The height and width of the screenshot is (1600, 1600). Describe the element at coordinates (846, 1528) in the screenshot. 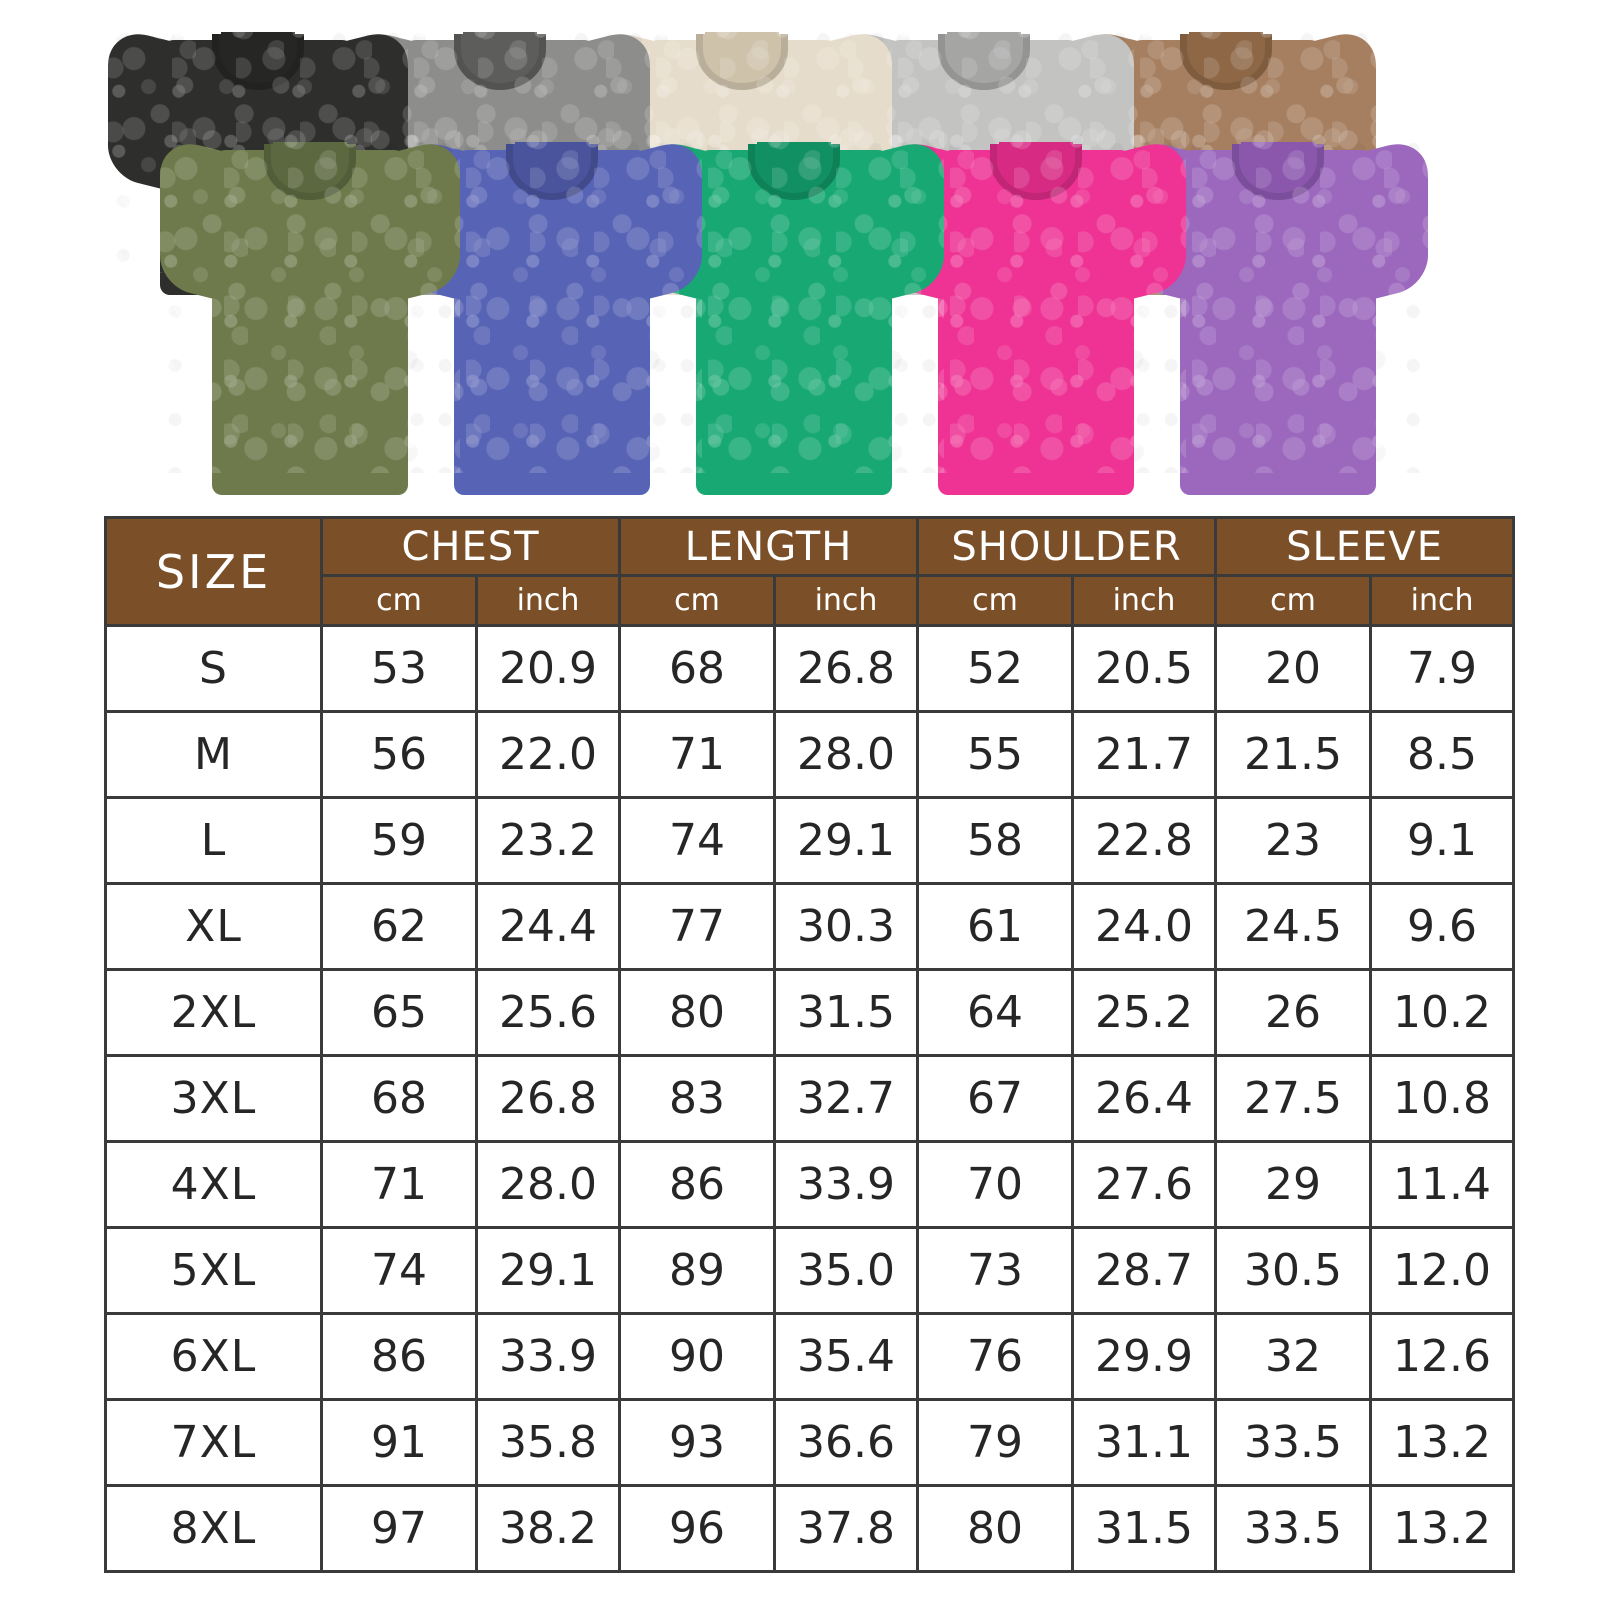

I see `cell-length-inch: 37.8` at that location.